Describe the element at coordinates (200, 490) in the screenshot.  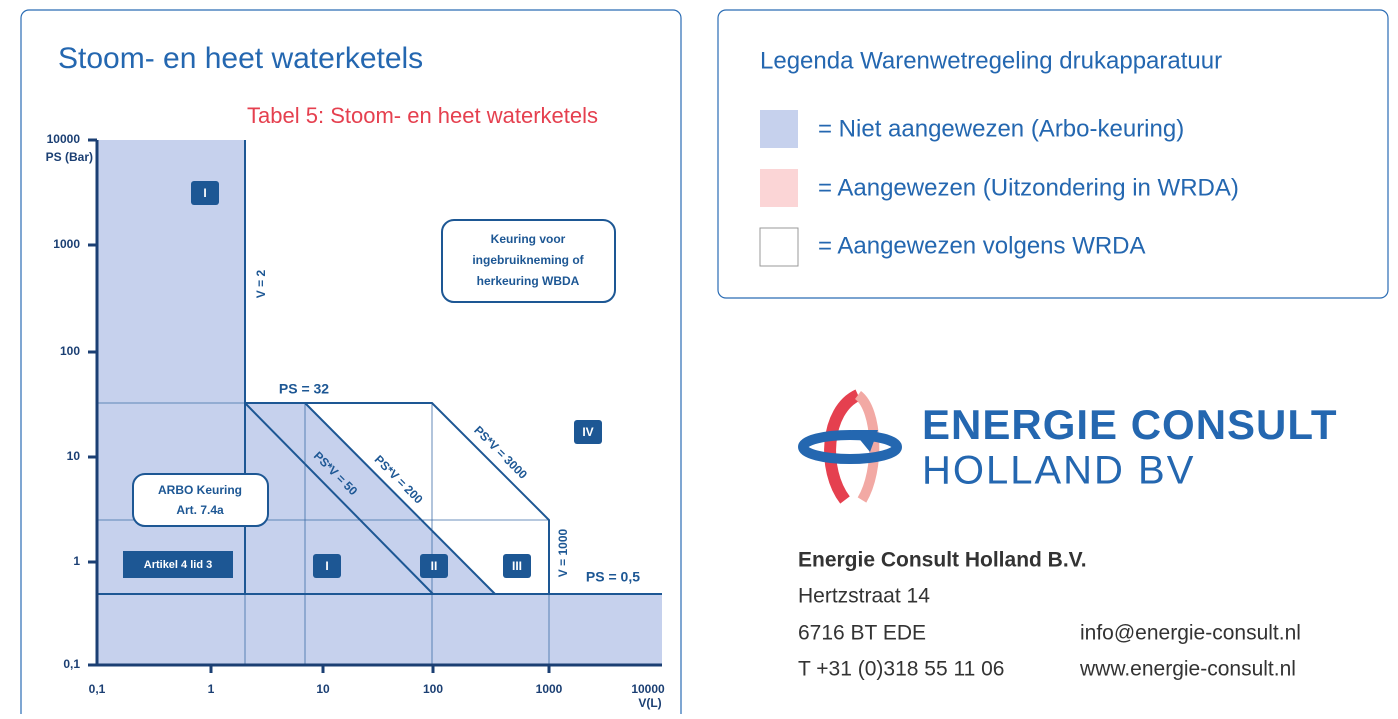
I see `arbo: ARBO Keuring` at that location.